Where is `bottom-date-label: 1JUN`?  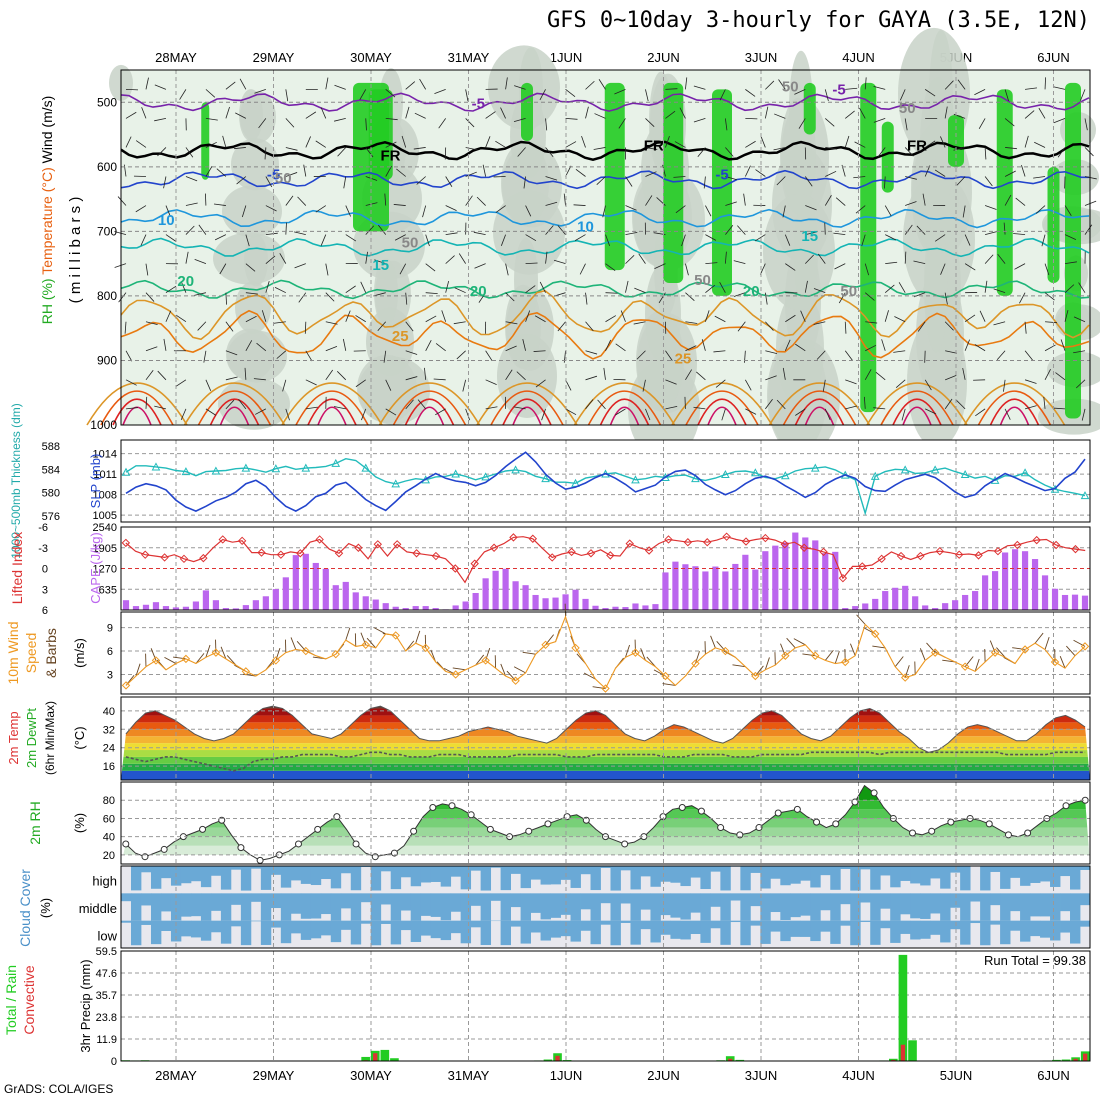
bottom-date-label: 1JUN is located at coordinates (566, 1075).